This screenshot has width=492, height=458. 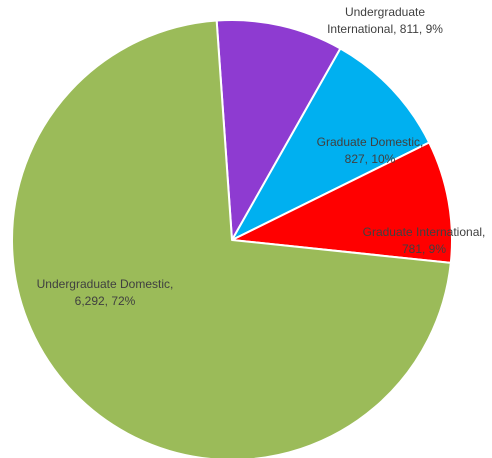 What do you see at coordinates (424, 249) in the screenshot?
I see `data-label-line: 781, 9%` at bounding box center [424, 249].